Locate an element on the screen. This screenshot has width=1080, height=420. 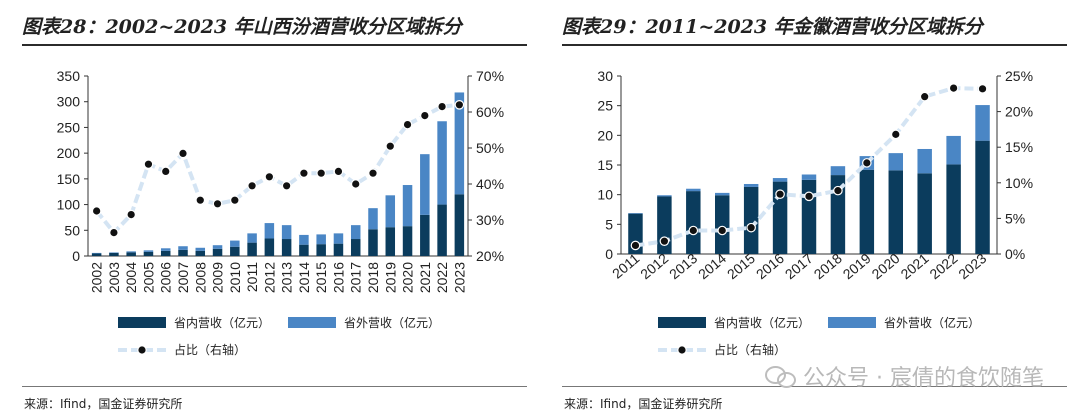
watermark: 公众号 · 宸倩的食饮随笔 is located at coordinates (904, 376).